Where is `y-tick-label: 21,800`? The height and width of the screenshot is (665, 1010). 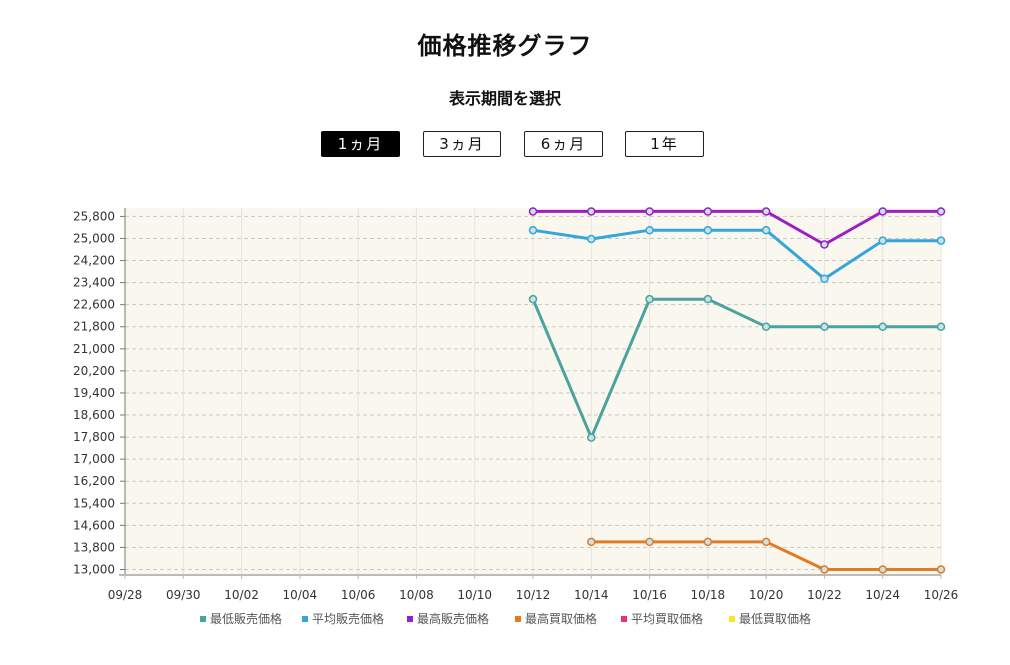
y-tick-label: 21,800 is located at coordinates (94, 327).